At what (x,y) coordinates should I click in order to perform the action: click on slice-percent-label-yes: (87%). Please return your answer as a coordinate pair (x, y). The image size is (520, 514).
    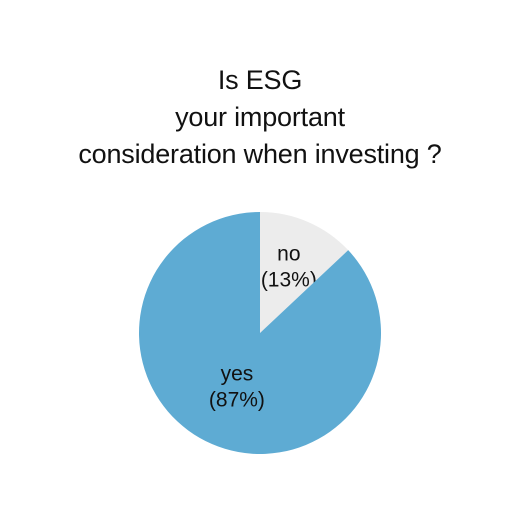
    Looking at the image, I should click on (237, 399).